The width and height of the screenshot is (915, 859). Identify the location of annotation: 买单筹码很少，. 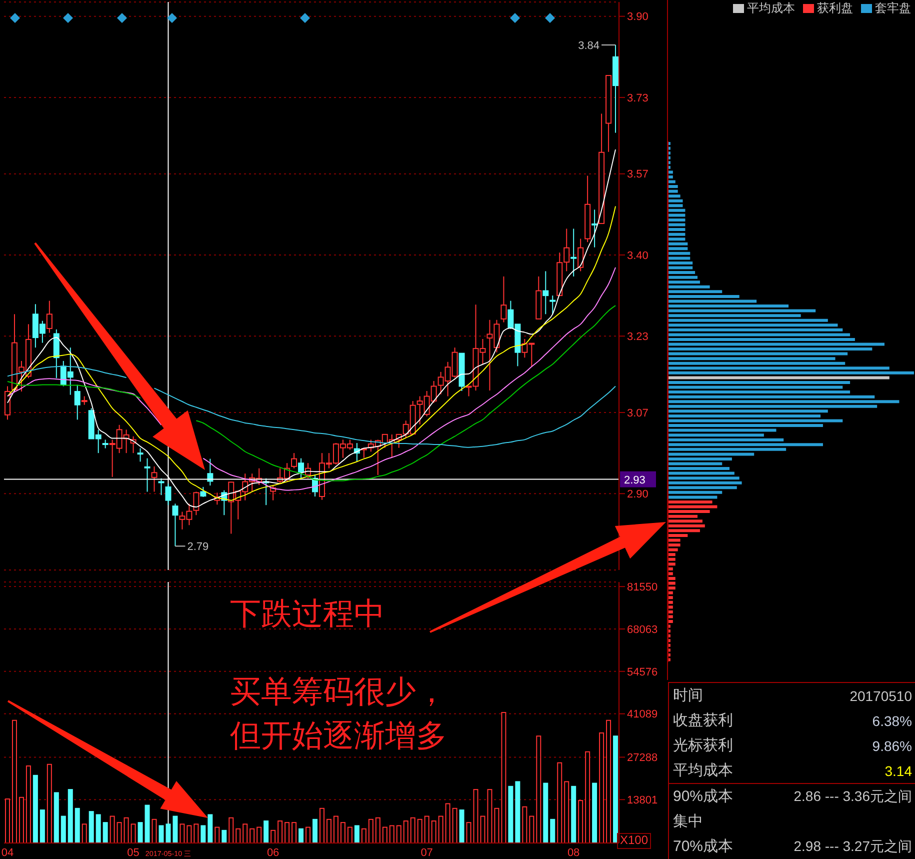
(338, 692).